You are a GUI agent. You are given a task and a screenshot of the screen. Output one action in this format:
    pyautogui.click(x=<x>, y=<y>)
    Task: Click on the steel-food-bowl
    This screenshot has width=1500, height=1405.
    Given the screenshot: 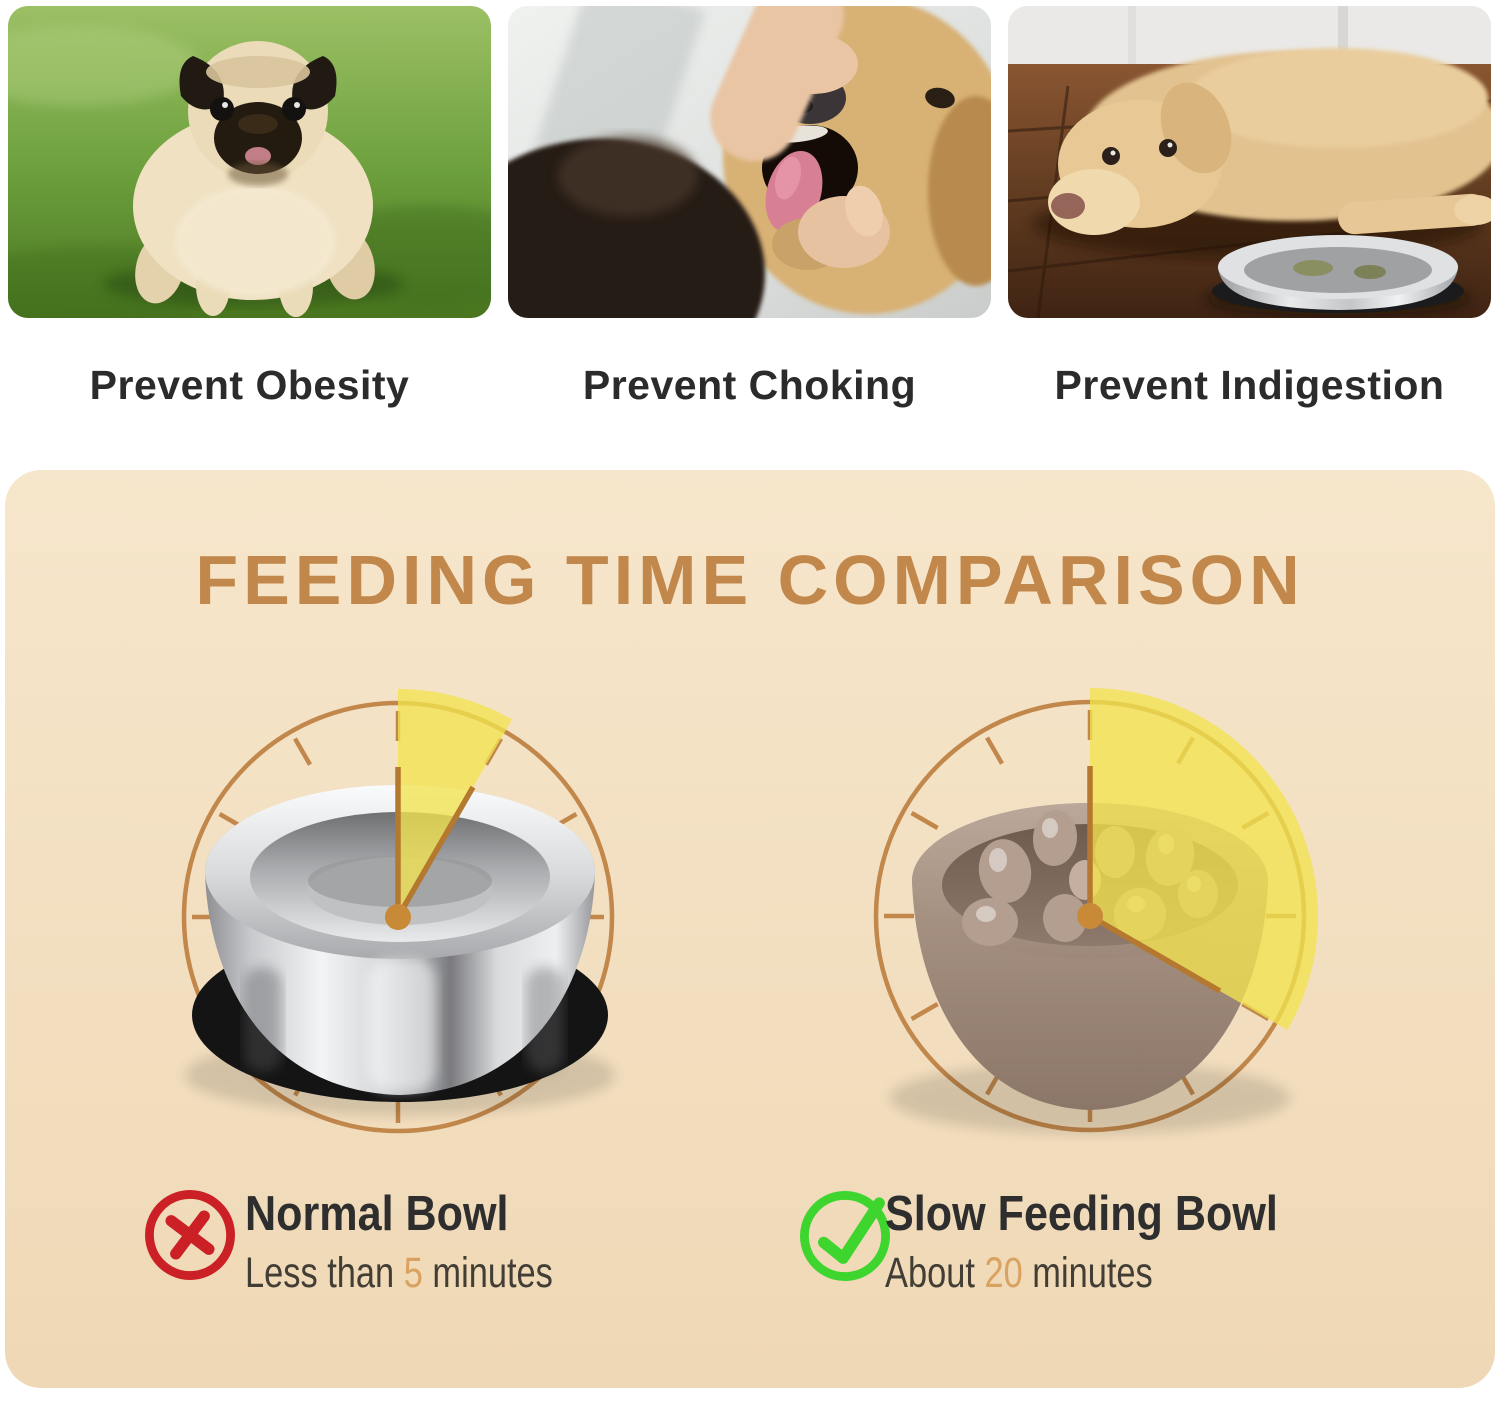 What is the action you would take?
    pyautogui.click(x=1338, y=275)
    